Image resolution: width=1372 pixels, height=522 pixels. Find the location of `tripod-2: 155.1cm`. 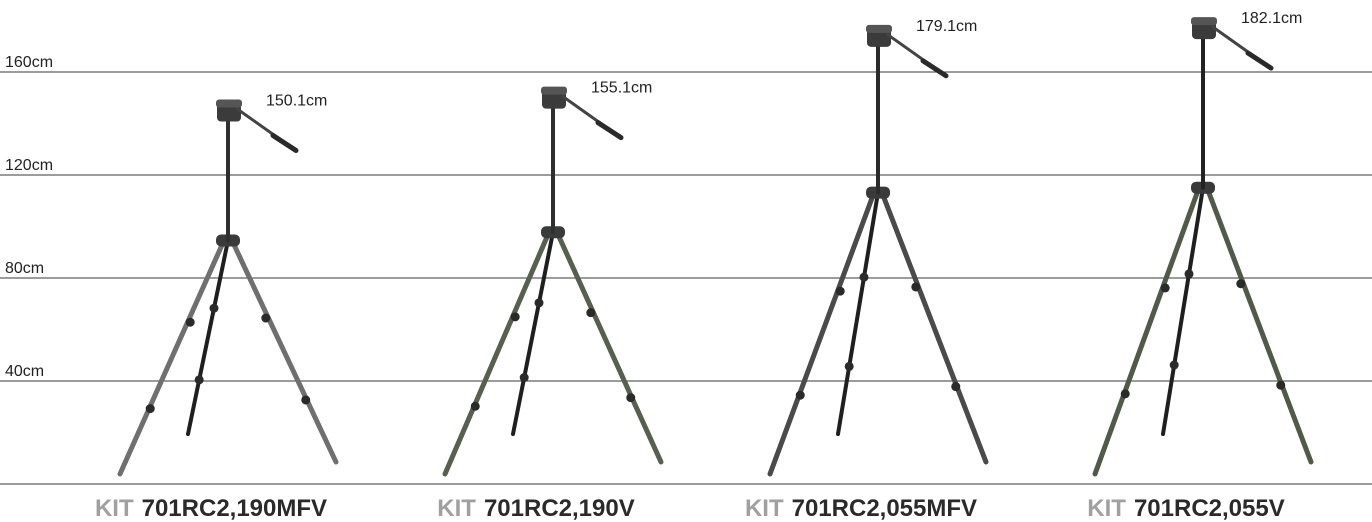

tripod-2: 155.1cm is located at coordinates (553, 278).